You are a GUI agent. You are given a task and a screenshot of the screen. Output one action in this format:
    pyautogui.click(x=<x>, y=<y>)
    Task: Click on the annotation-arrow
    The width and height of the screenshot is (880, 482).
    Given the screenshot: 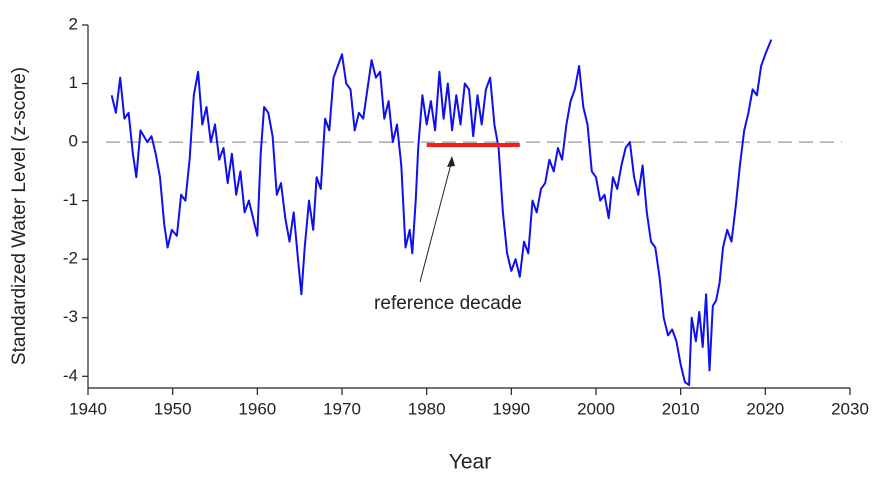 What is the action you would take?
    pyautogui.click(x=436, y=221)
    